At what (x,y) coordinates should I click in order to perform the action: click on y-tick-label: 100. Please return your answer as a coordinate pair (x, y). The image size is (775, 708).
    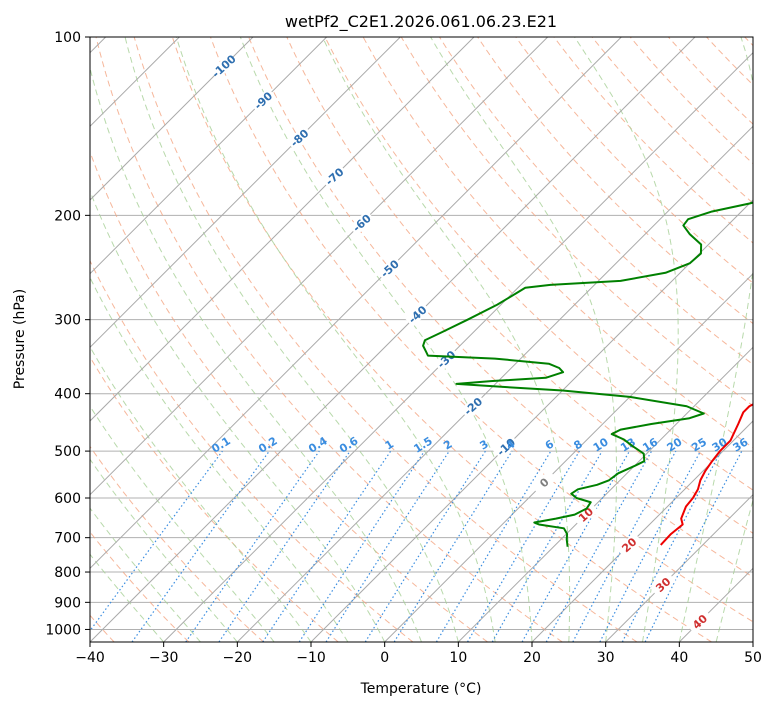
    Looking at the image, I should click on (67, 38).